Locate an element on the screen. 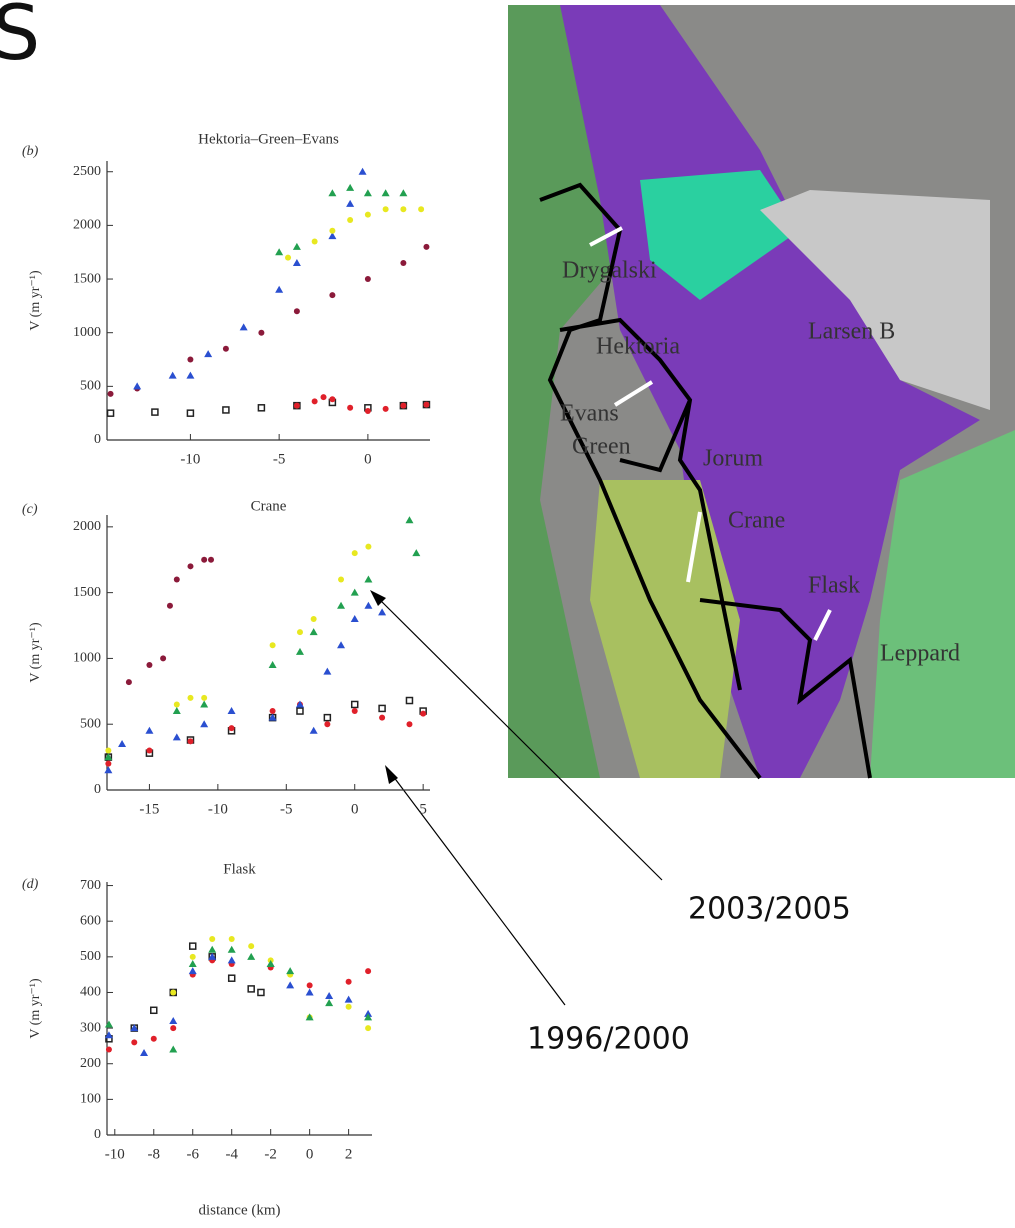 This screenshot has height=1228, width=1015. y-tick-label: 700 is located at coordinates (90, 885).